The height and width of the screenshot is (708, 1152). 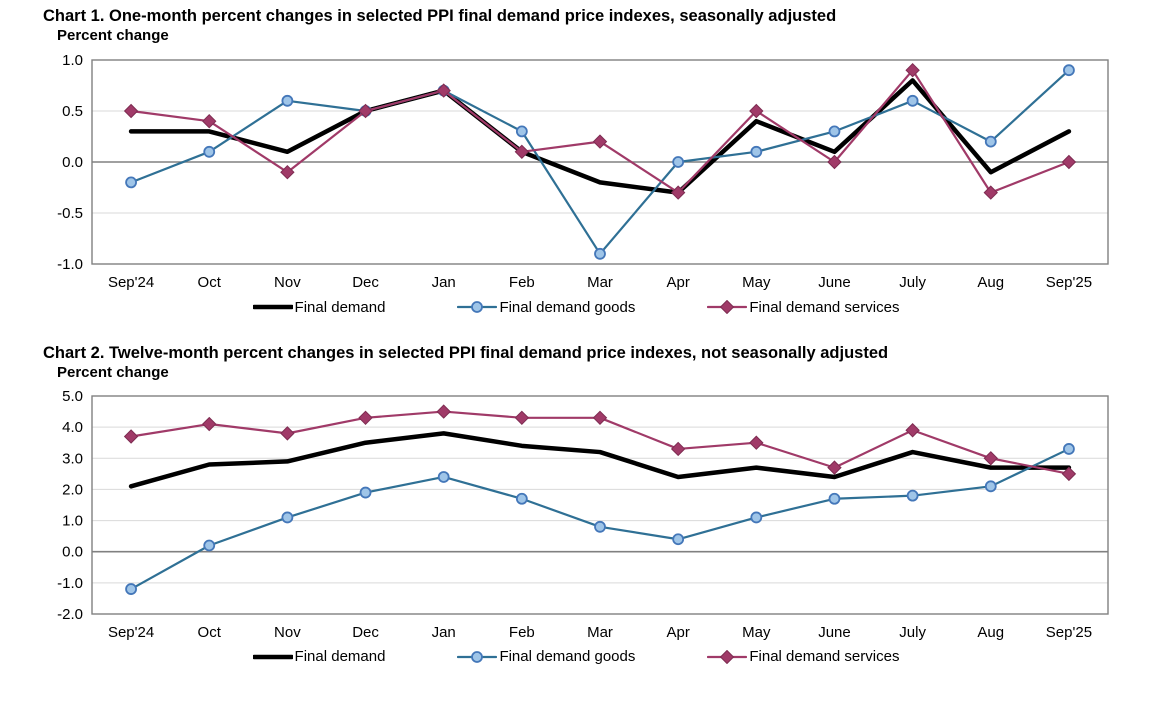 I want to click on final-demand-goods-line-swatch, so click(x=477, y=657).